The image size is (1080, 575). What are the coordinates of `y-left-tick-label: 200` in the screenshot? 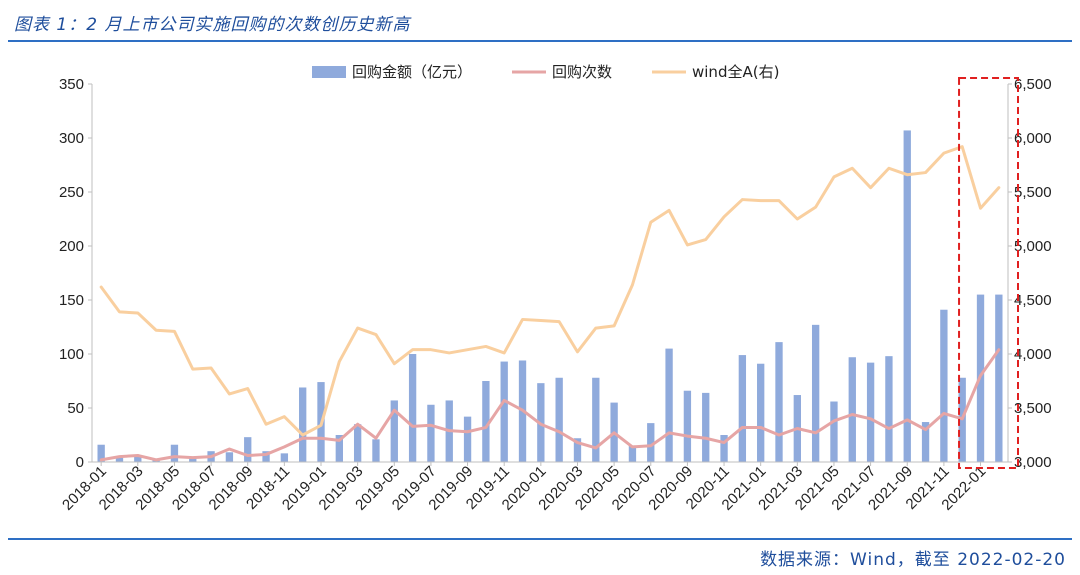 It's located at (71, 246).